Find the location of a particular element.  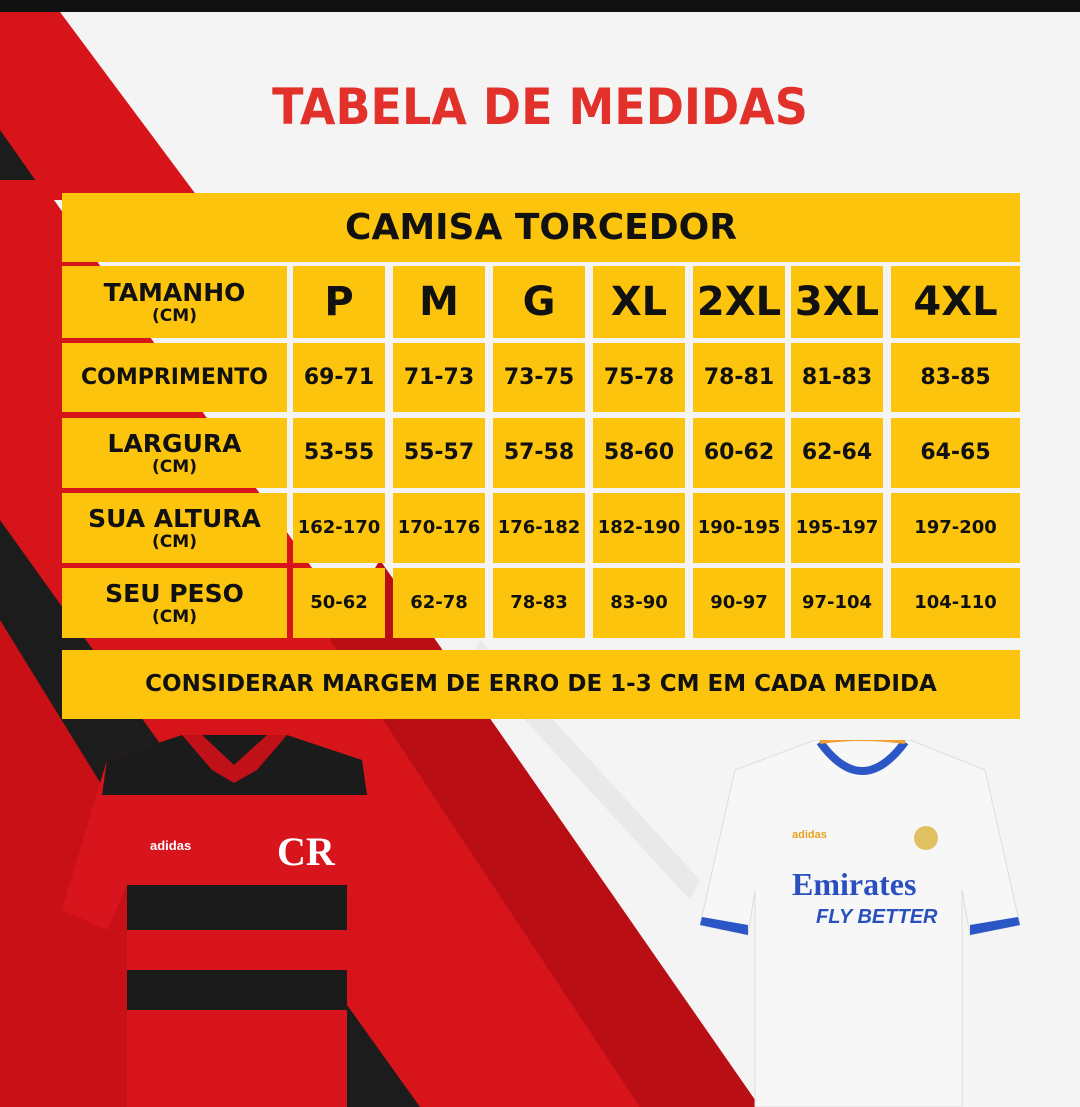

row-label-cell: SEU PESO (CM) is located at coordinates (174, 603).